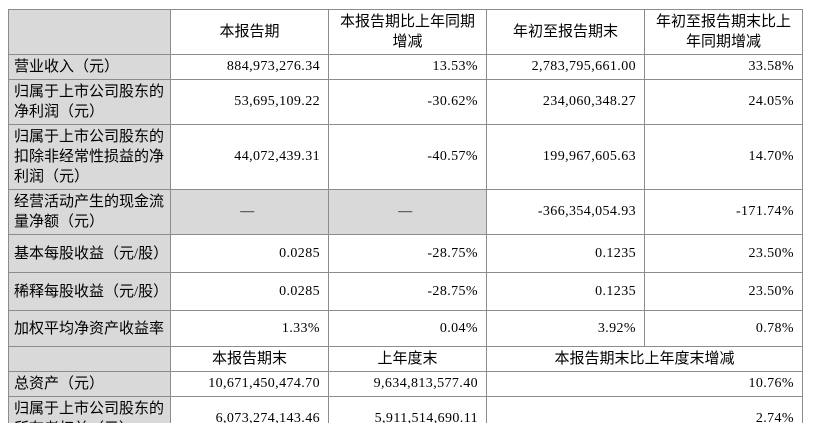 The image size is (816, 423). I want to click on value-cell: 10.76%, so click(644, 384).